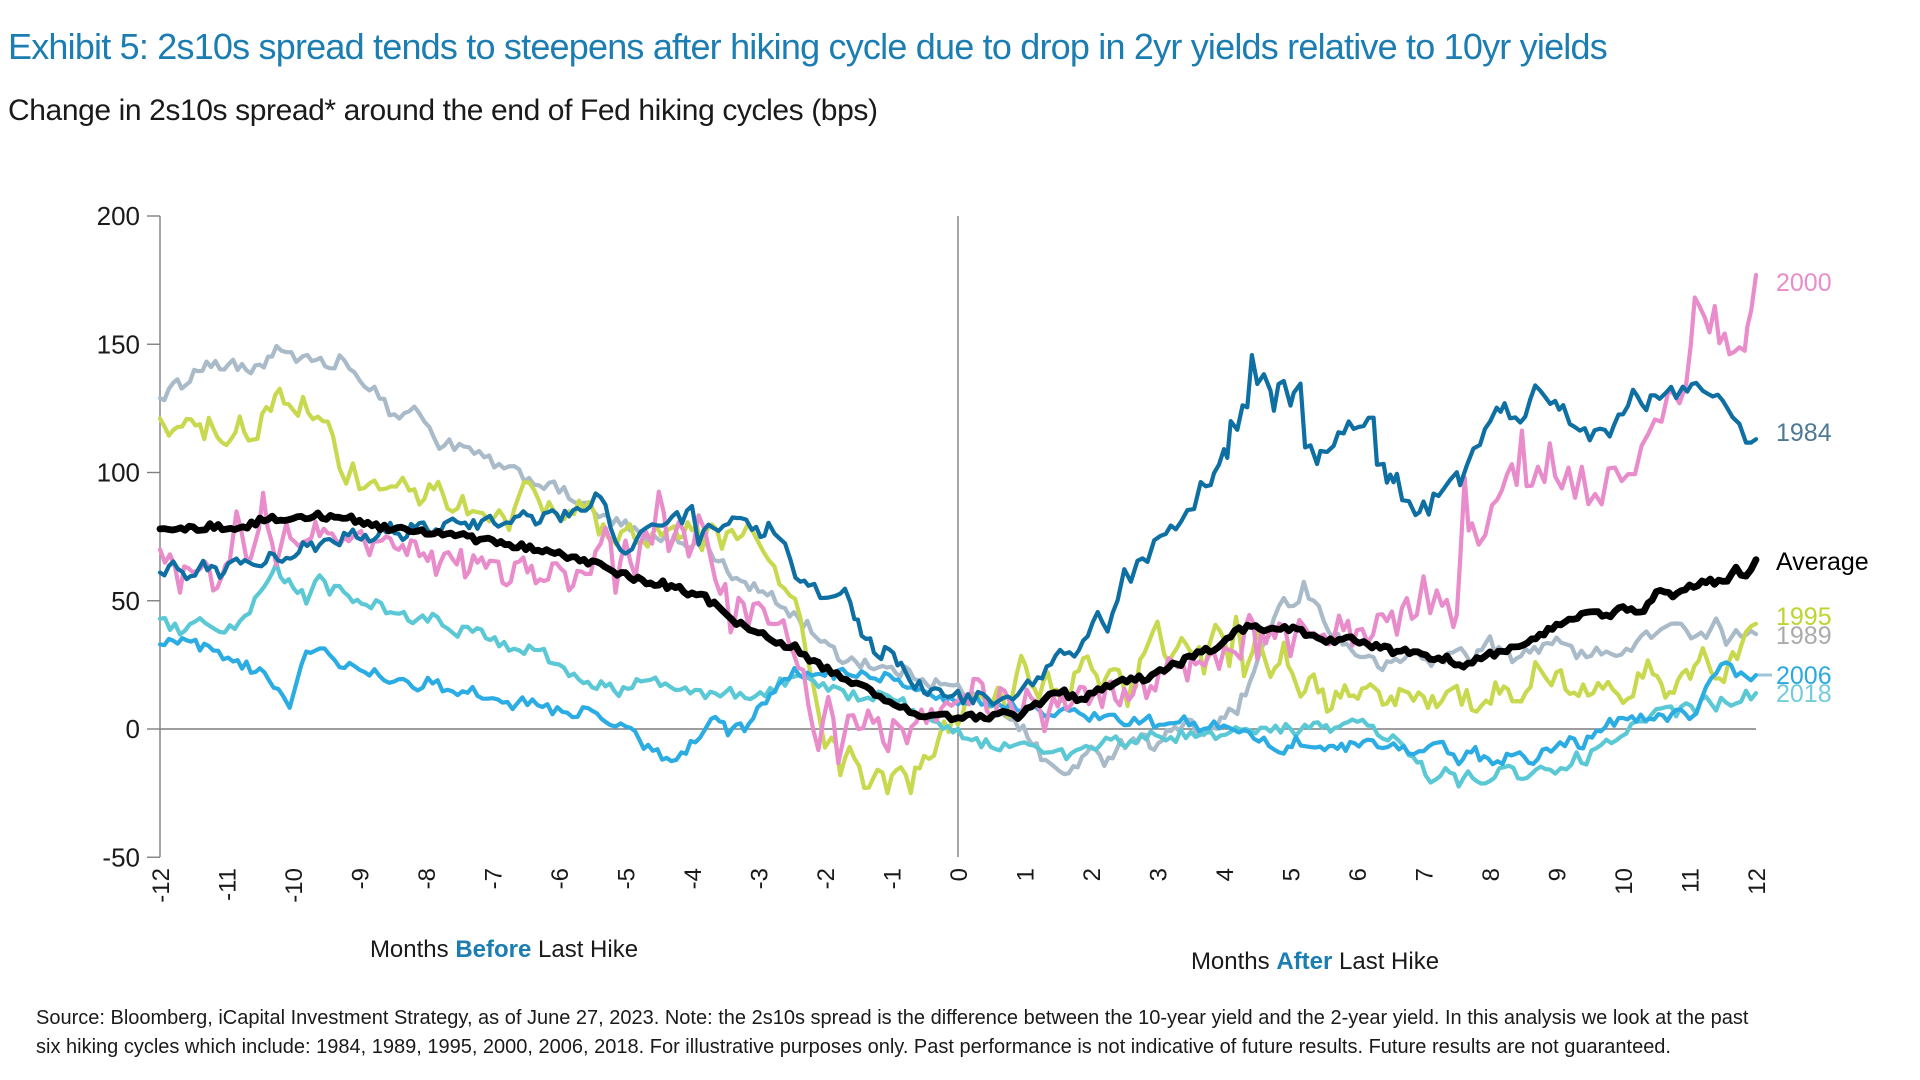 The height and width of the screenshot is (1080, 1920). I want to click on x-tick-label: -8, so click(427, 878).